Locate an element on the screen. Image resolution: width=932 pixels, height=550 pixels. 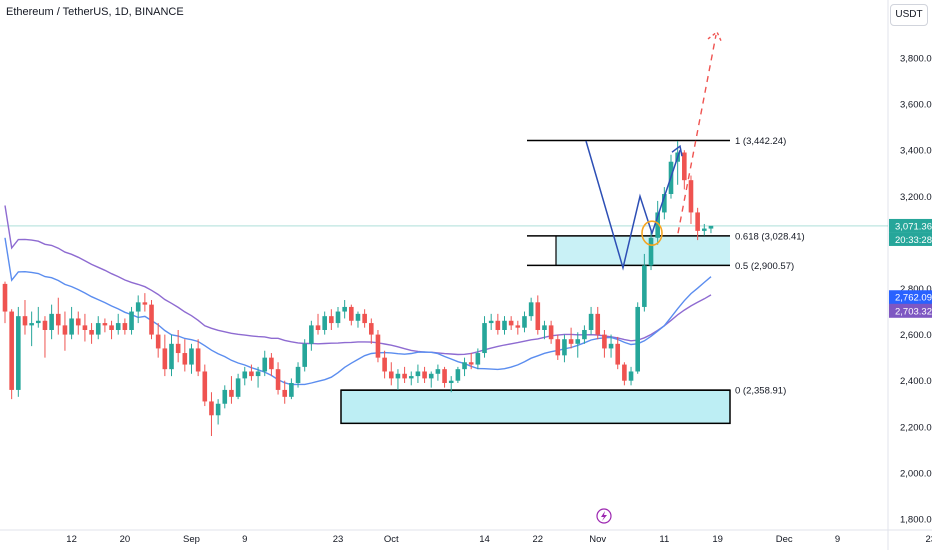
countdown-badge is located at coordinates (910, 239).